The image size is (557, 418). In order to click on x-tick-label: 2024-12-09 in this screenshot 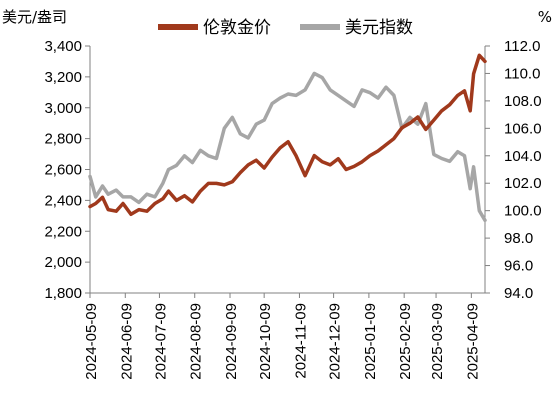, I will do `click(335, 341)`.